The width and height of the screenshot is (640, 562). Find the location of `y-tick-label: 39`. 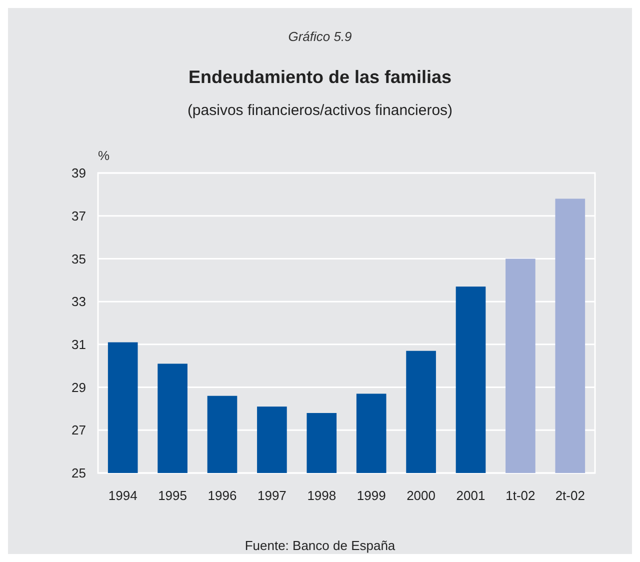

y-tick-label: 39 is located at coordinates (79, 173).